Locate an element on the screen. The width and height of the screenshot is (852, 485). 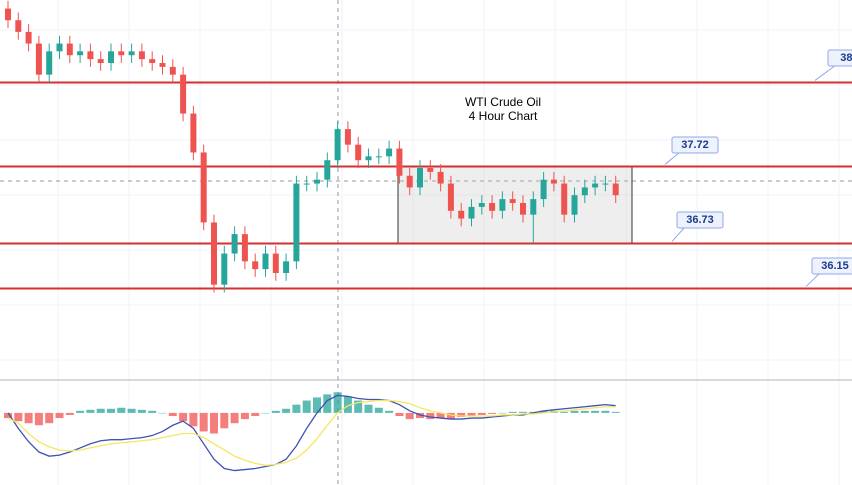
chart-subtitle: 4 Hour Chart is located at coordinates (503, 116).